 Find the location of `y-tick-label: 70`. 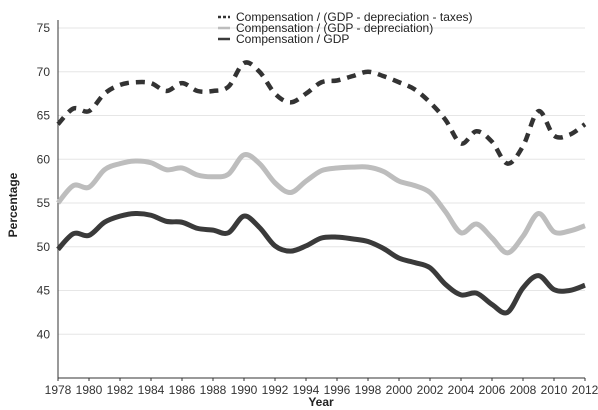

y-tick-label: 70 is located at coordinates (44, 72).